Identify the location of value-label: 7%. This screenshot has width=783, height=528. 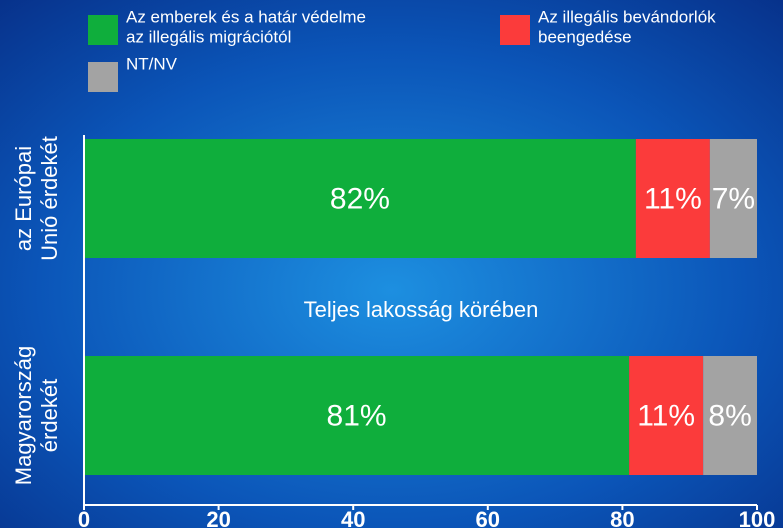
(733, 198).